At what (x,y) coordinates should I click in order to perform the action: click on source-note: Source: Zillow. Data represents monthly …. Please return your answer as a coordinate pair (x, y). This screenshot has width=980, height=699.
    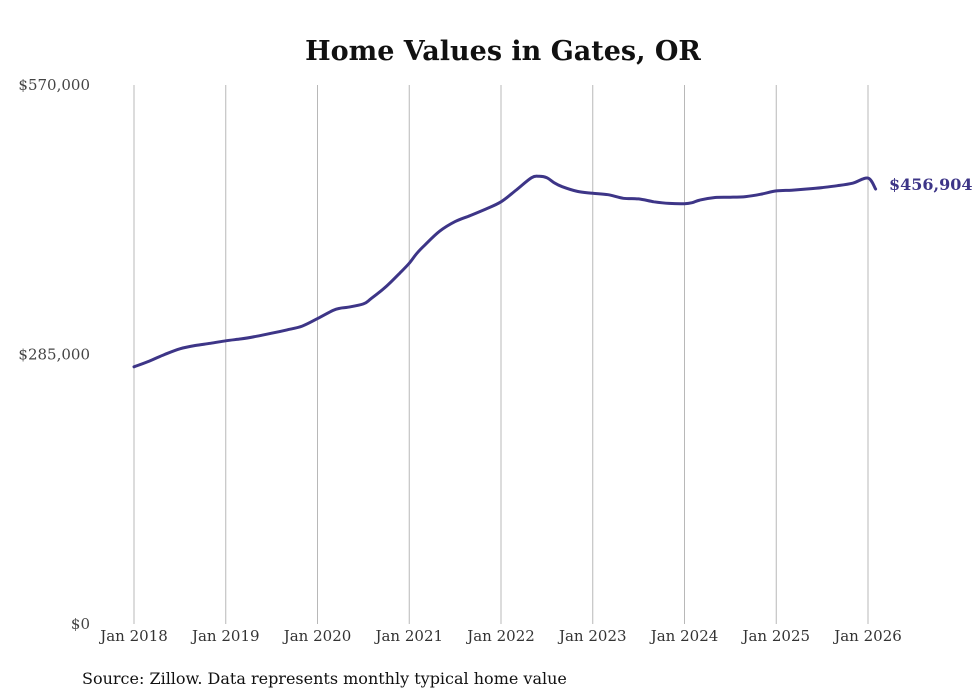
    Looking at the image, I should click on (324, 678).